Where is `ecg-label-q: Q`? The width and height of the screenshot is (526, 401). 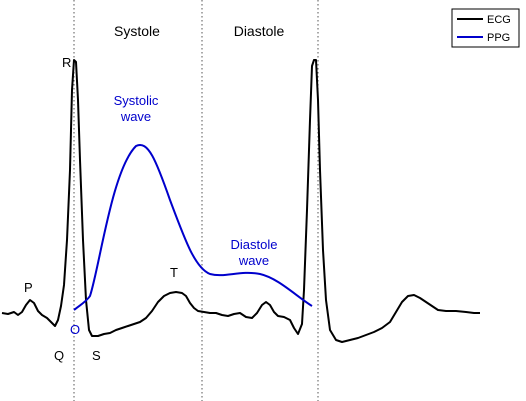 ecg-label-q: Q is located at coordinates (59, 355).